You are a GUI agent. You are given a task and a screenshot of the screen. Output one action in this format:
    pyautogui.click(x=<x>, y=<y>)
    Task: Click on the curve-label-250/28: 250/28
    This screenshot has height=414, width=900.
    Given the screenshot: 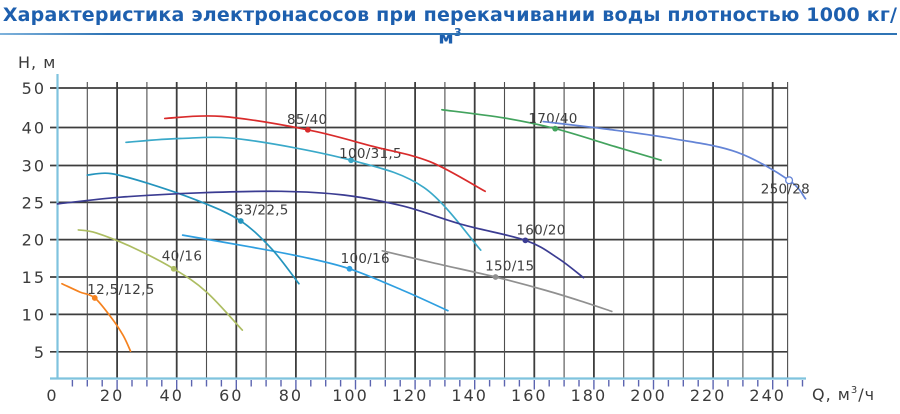 What is the action you would take?
    pyautogui.click(x=785, y=190)
    